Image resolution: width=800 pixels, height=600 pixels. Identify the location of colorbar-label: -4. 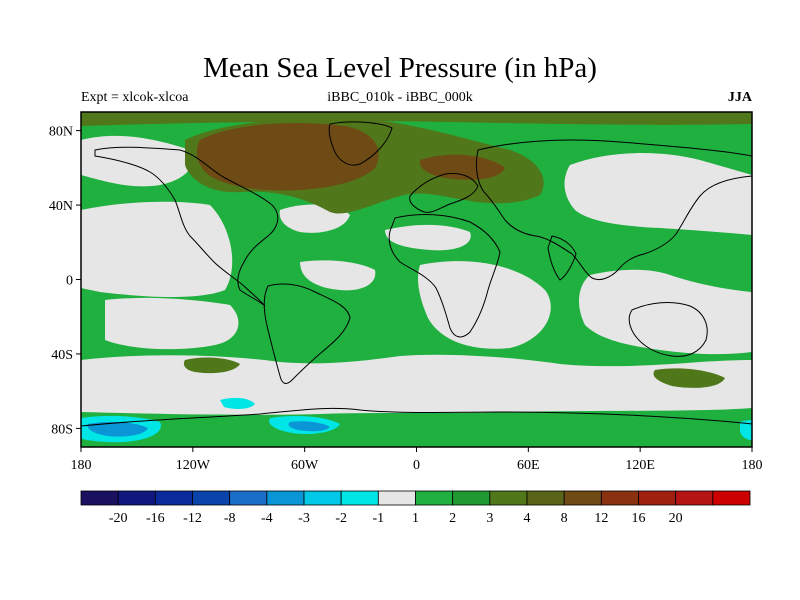
(267, 518).